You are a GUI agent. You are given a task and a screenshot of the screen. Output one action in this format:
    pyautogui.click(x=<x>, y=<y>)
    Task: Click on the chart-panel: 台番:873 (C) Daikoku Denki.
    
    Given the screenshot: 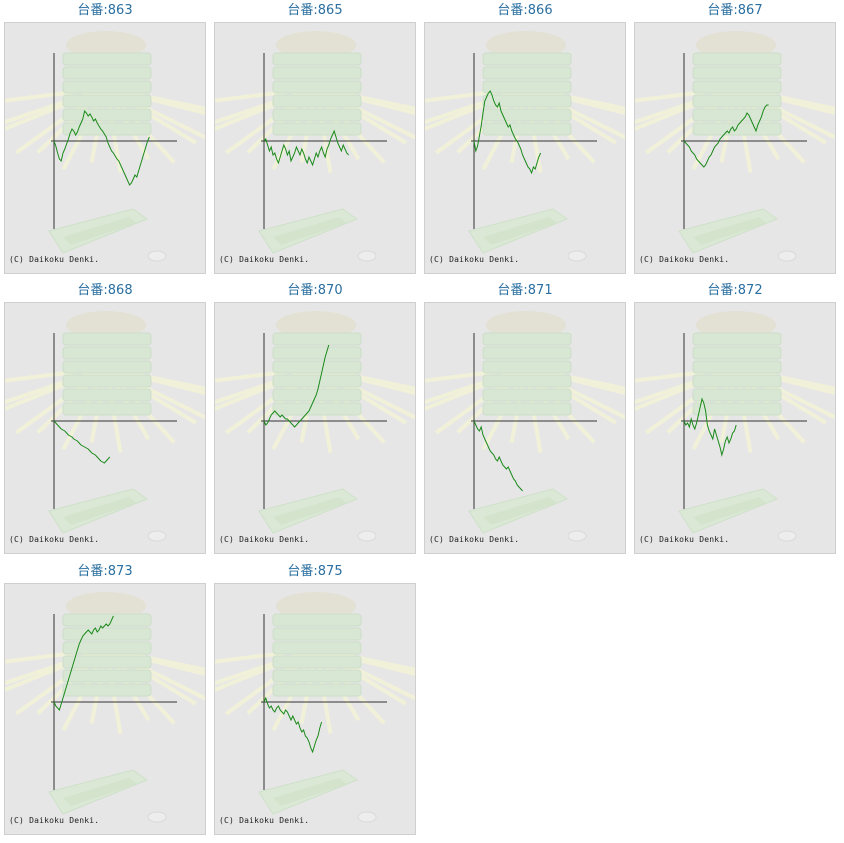 What is the action you would take?
    pyautogui.click(x=105, y=701)
    